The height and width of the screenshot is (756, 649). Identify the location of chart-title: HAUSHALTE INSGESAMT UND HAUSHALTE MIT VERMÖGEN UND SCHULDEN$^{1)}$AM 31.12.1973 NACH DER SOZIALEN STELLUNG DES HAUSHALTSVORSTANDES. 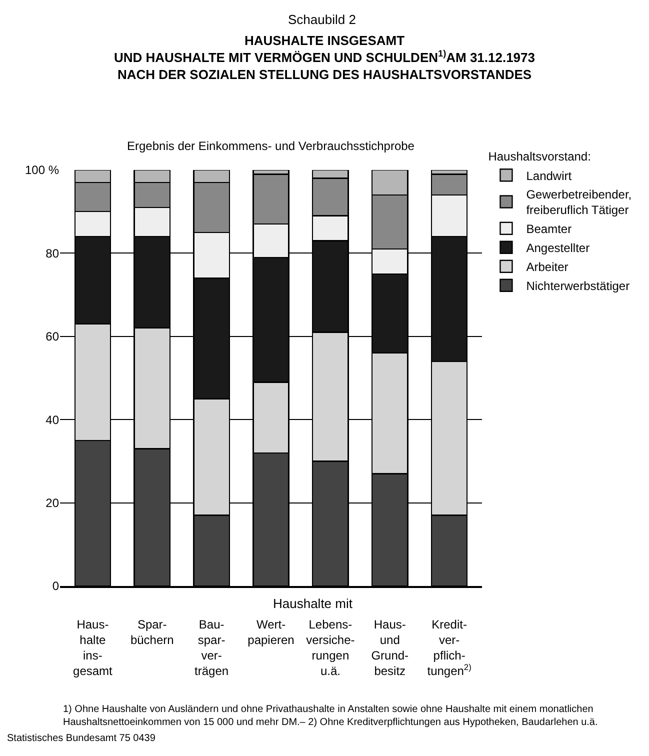
(325, 57).